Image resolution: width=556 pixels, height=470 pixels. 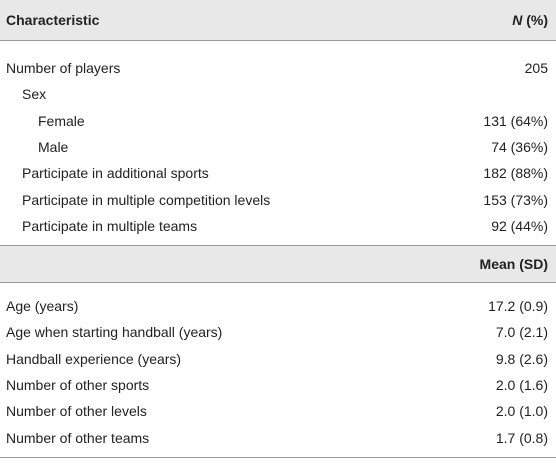 I want to click on bottom-rule, so click(x=278, y=457).